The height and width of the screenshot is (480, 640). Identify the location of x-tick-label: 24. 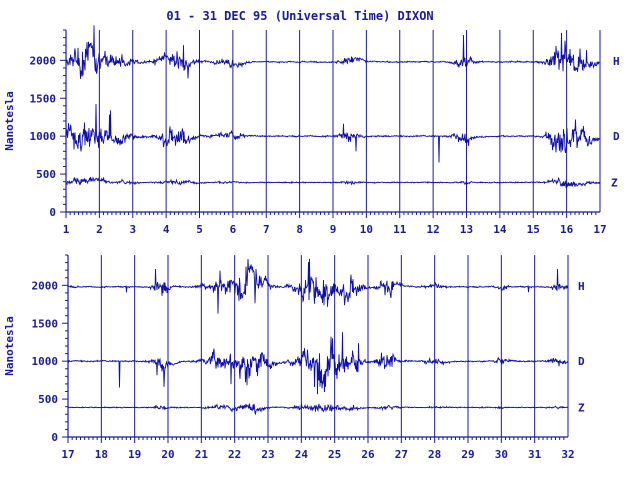
(302, 454).